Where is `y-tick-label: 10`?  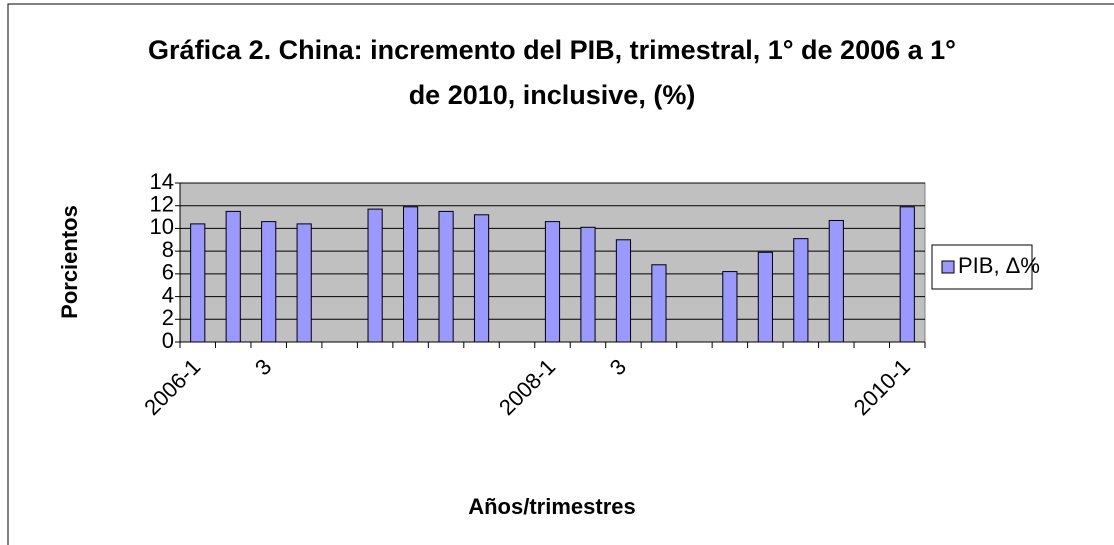
y-tick-label: 10 is located at coordinates (162, 226).